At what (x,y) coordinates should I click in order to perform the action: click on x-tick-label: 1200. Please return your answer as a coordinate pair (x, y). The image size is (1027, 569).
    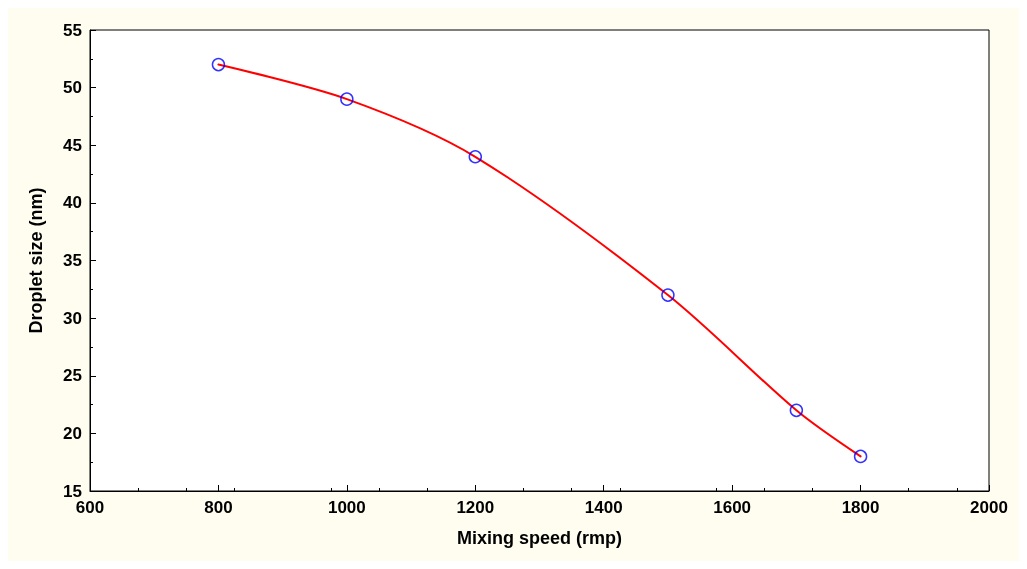
    Looking at the image, I should click on (475, 507).